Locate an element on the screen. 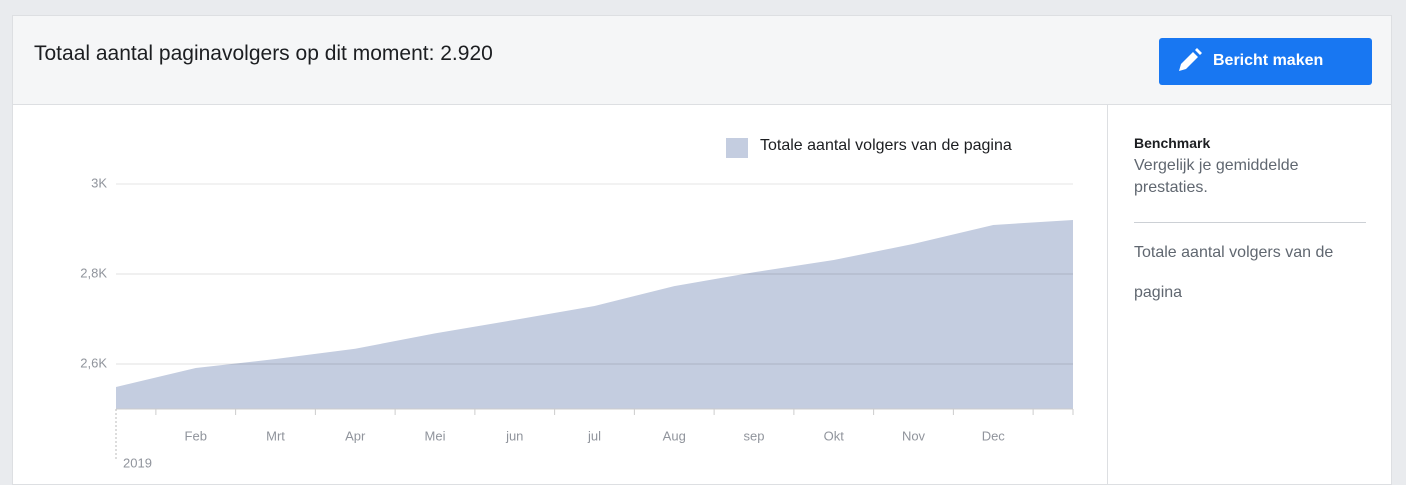 The image size is (1406, 485). y-tick-label: 2,6K is located at coordinates (93, 362).